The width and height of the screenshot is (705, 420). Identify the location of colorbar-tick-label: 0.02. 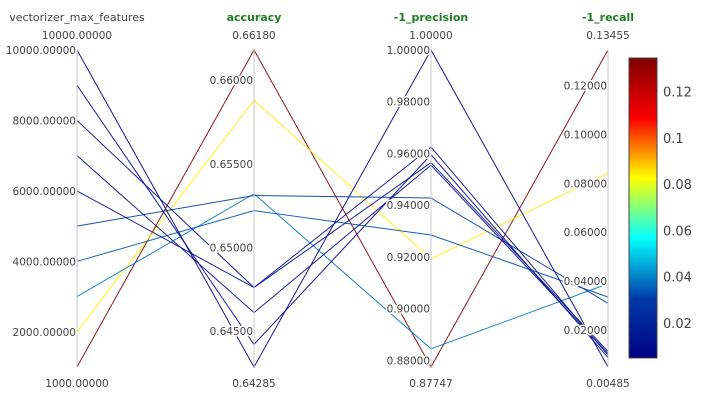
(677, 324).